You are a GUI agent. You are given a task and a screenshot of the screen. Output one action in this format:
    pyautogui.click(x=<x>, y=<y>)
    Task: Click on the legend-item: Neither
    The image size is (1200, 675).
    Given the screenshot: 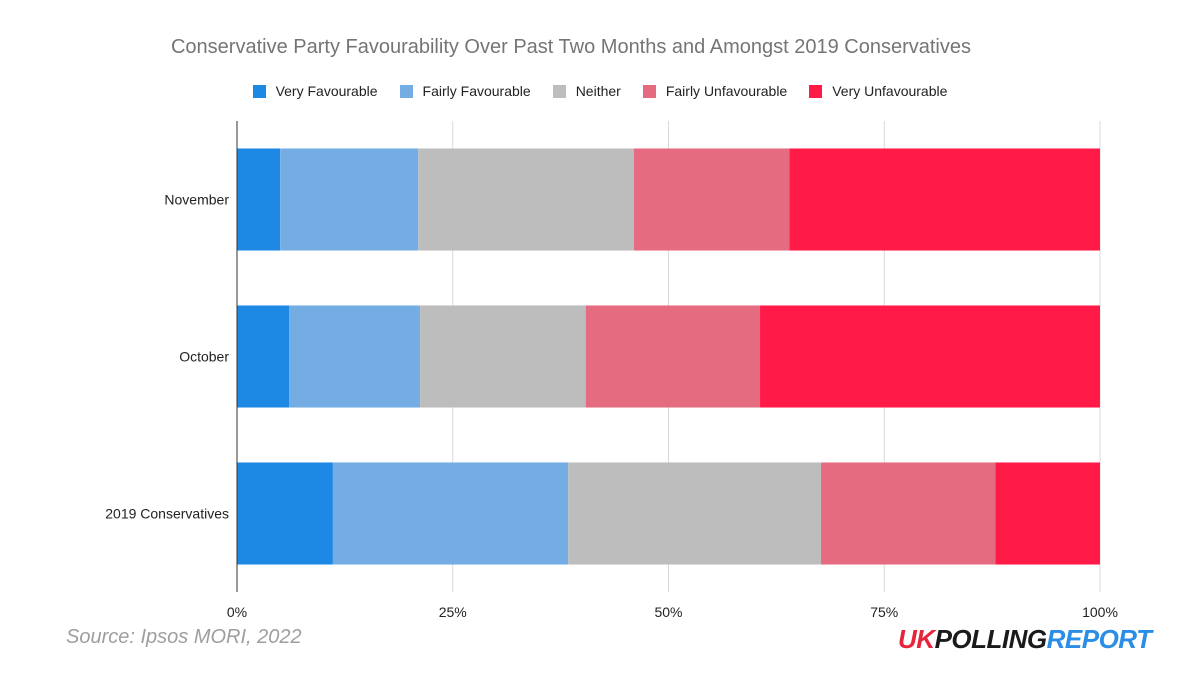 What is the action you would take?
    pyautogui.click(x=586, y=91)
    